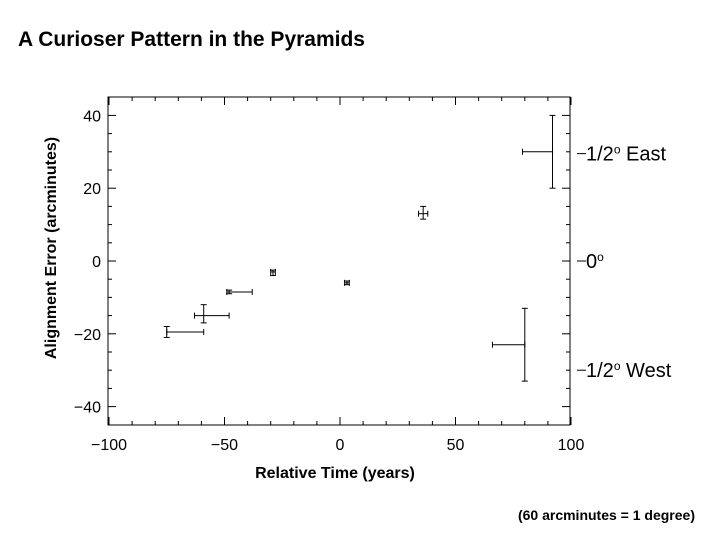  What do you see at coordinates (335, 473) in the screenshot?
I see `x-axis-title: Relative Time (years)` at bounding box center [335, 473].